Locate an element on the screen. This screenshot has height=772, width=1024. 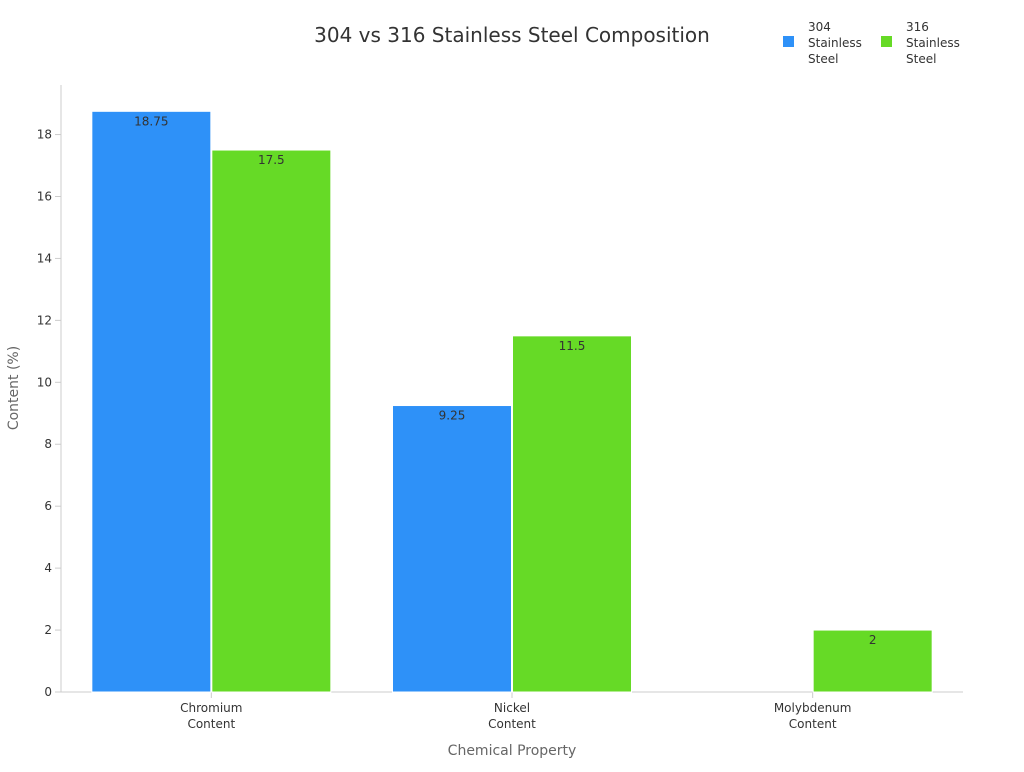
data-label: 17.5 is located at coordinates (271, 160).